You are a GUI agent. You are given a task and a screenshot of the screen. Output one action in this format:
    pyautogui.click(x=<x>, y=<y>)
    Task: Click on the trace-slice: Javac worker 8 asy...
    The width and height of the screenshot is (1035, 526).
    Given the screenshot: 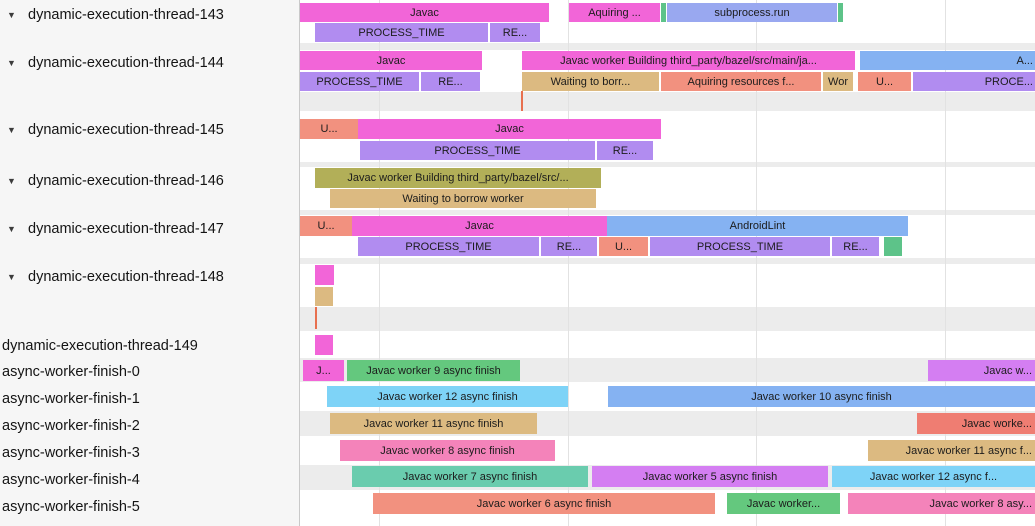 What is the action you would take?
    pyautogui.click(x=941, y=503)
    